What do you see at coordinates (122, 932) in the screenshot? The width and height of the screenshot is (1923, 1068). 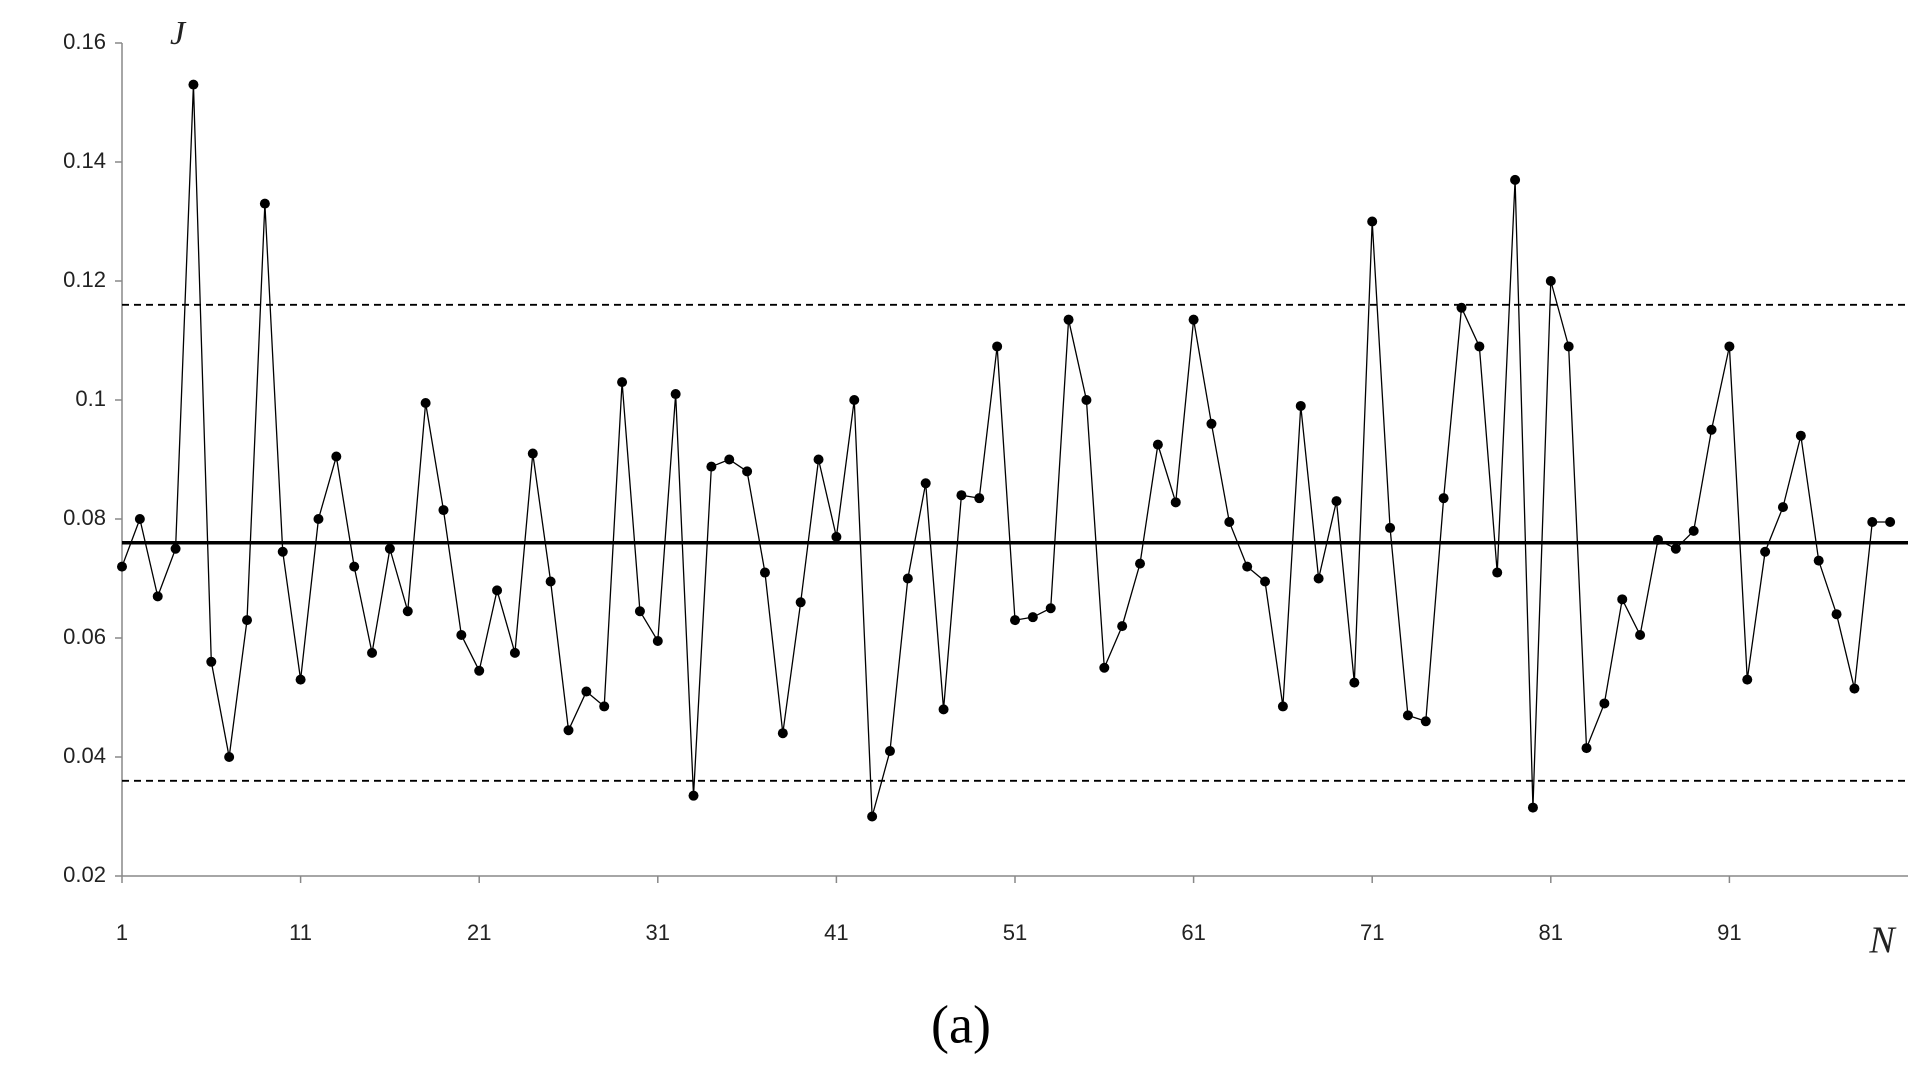 I see `x-tick-label: 1` at bounding box center [122, 932].